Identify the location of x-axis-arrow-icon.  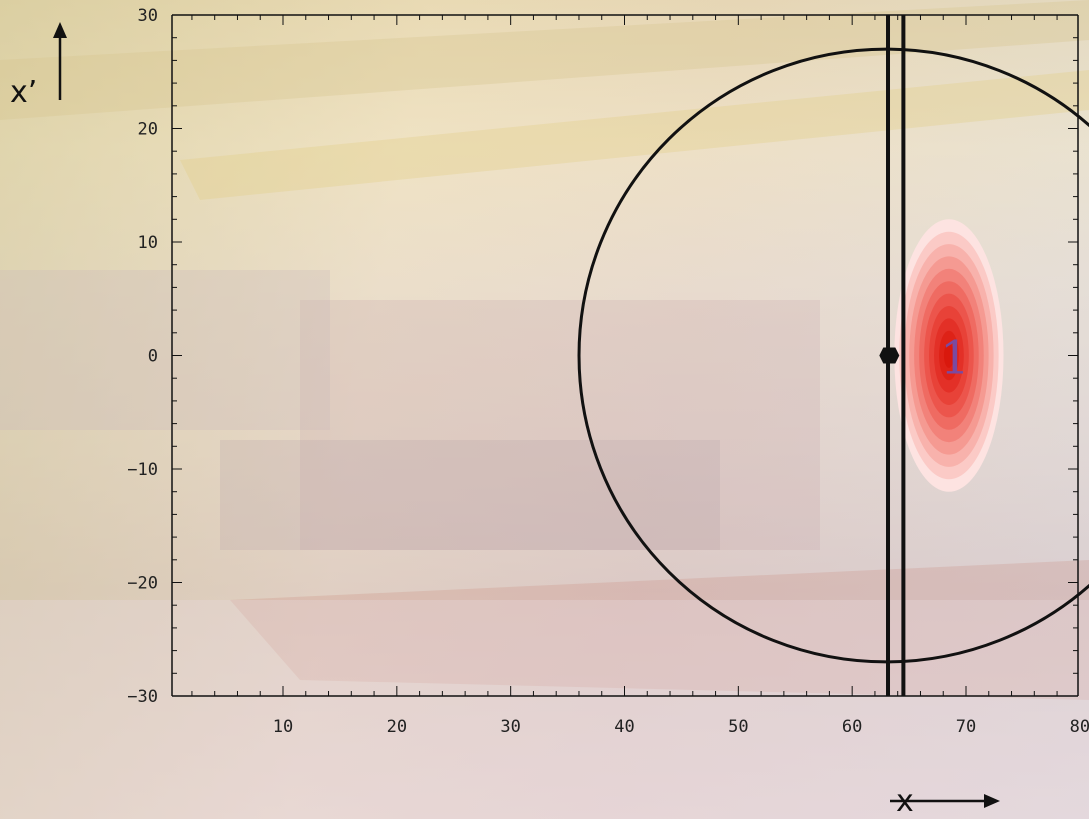
(945, 801).